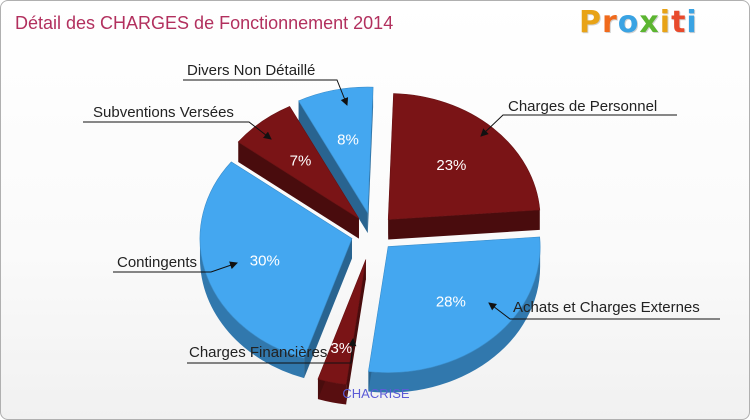  What do you see at coordinates (342, 348) in the screenshot?
I see `slice-percent-label: 3%` at bounding box center [342, 348].